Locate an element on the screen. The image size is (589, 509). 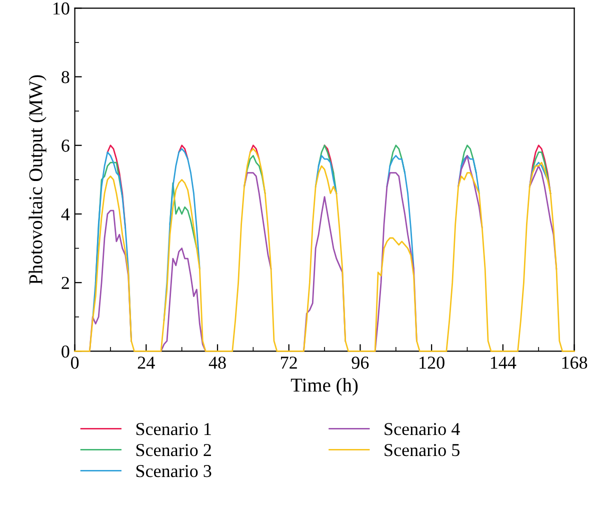
legend-label: Scenario 4 is located at coordinates (422, 429).